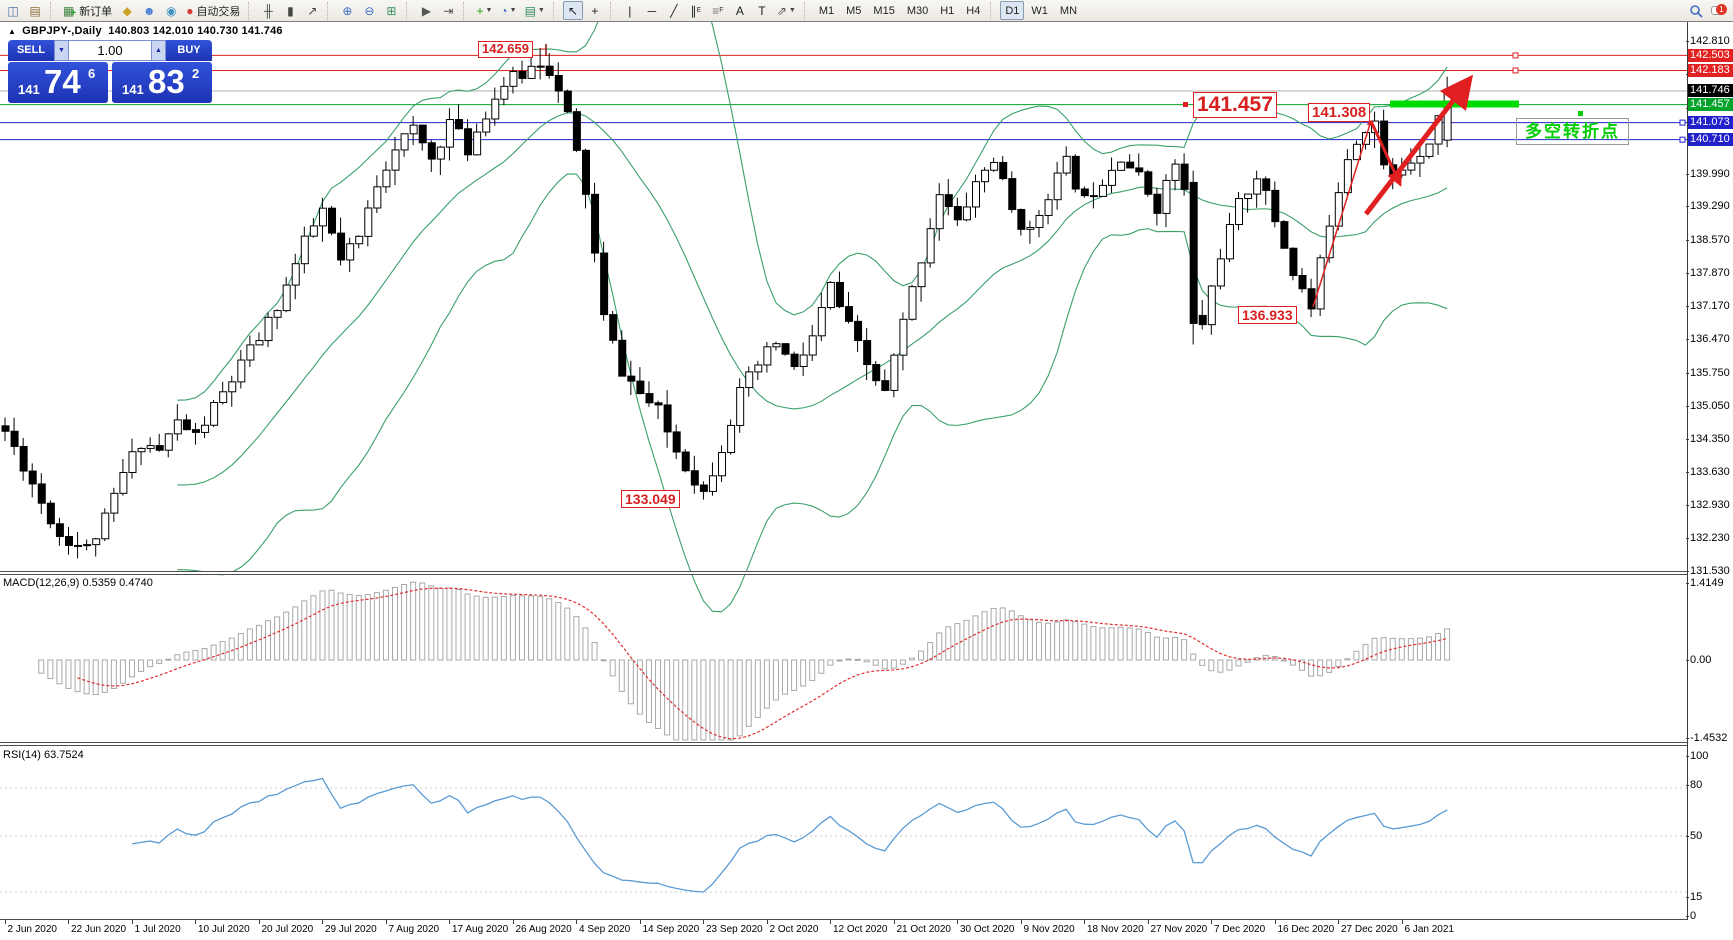 This screenshot has height=940, width=1733. I want to click on pane-separator-macd, so click(866, 573).